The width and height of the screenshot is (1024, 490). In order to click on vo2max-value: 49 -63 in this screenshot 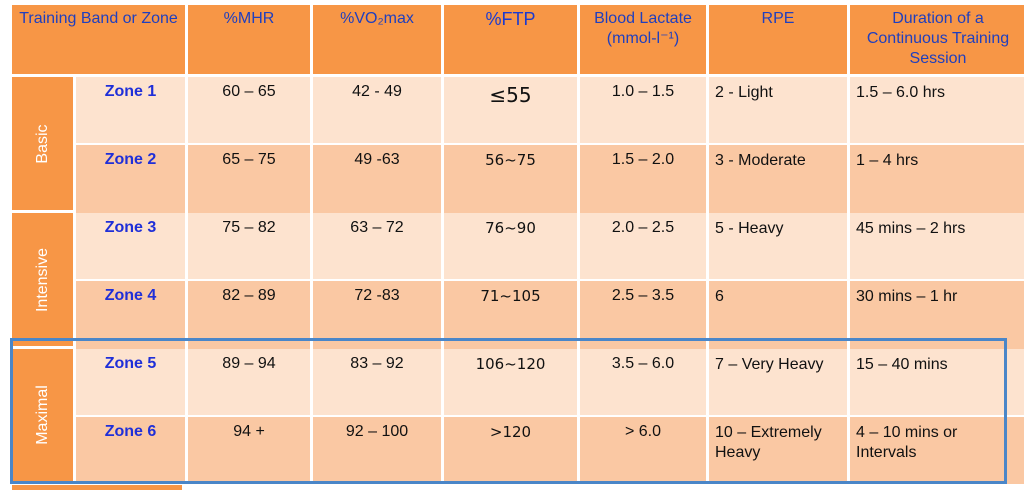, I will do `click(377, 179)`.